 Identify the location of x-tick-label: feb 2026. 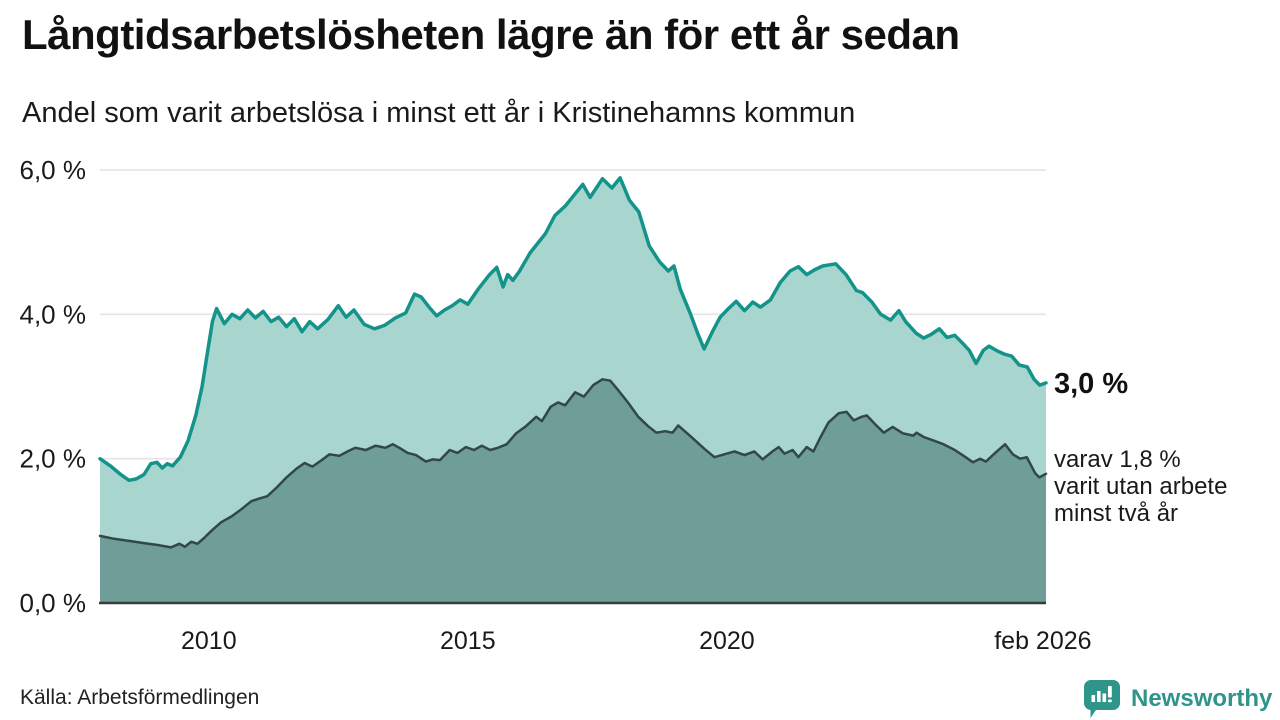
(1042, 641).